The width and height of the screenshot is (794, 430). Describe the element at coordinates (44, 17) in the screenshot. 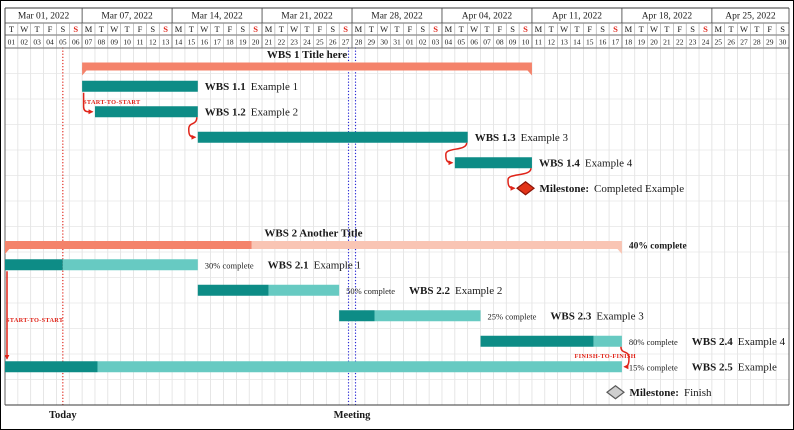

I see `week-label: Mar 01, 2022` at that location.